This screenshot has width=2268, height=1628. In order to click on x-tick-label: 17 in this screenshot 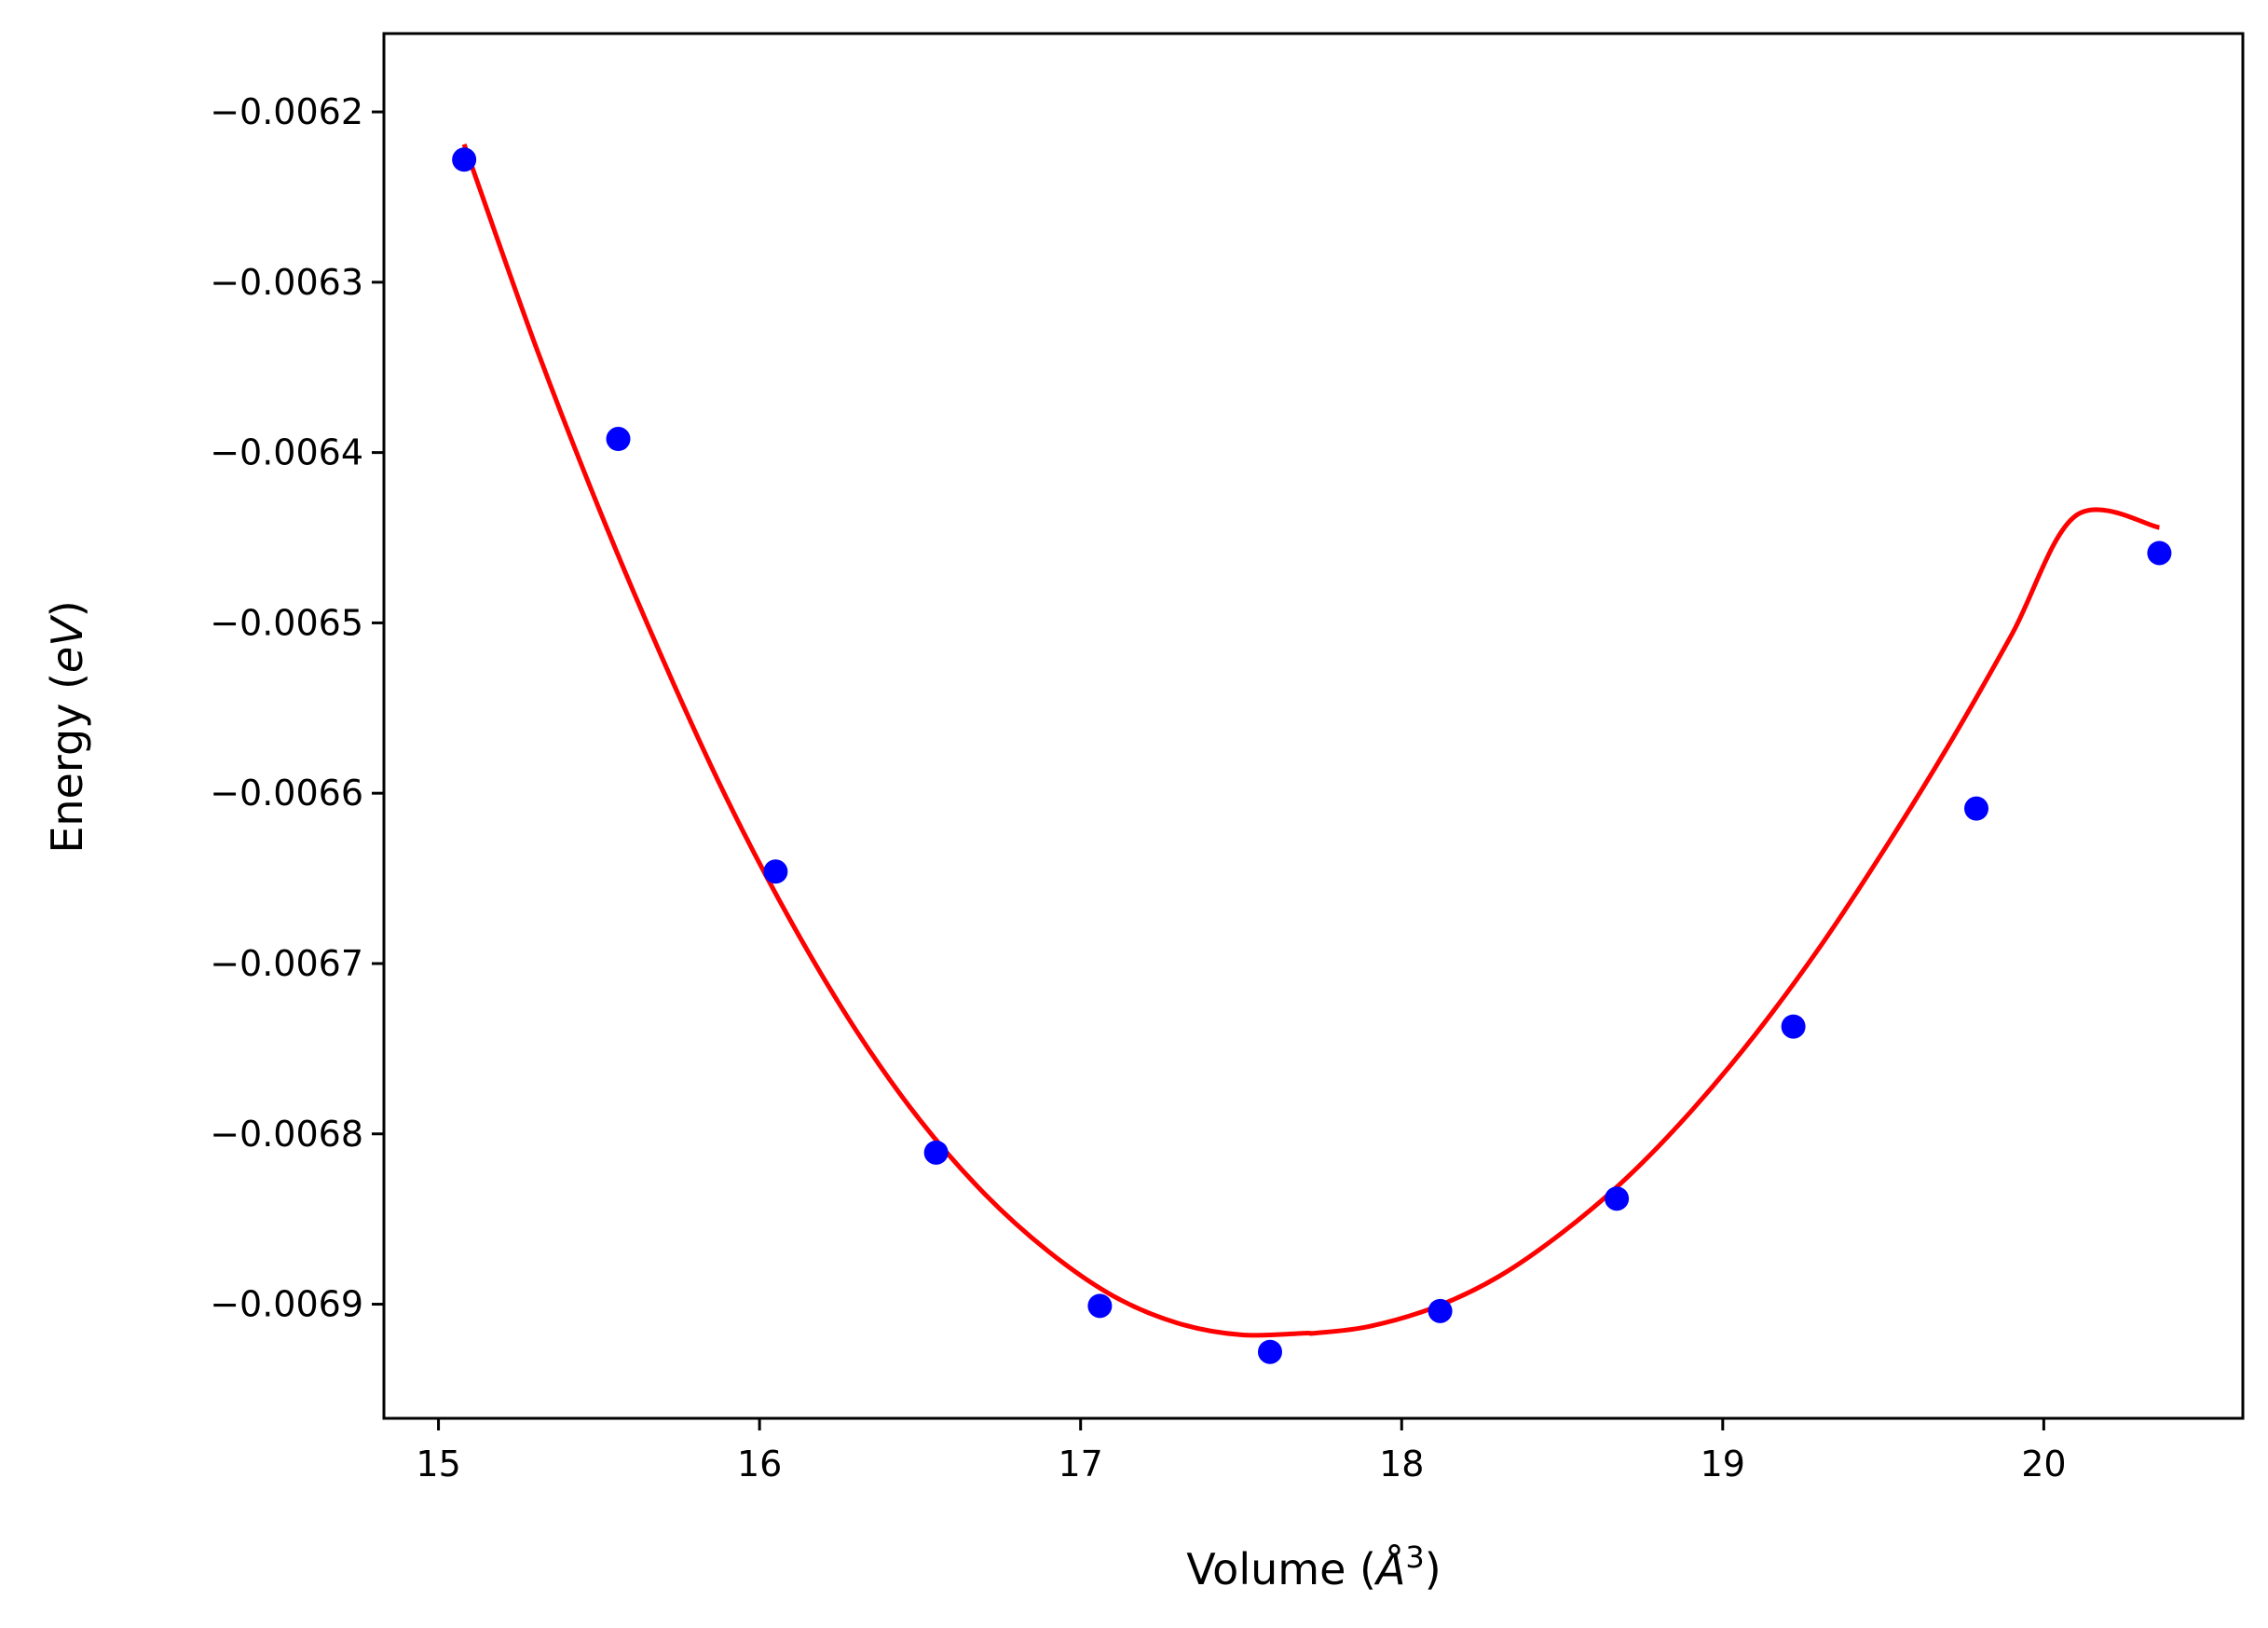, I will do `click(1081, 1464)`.